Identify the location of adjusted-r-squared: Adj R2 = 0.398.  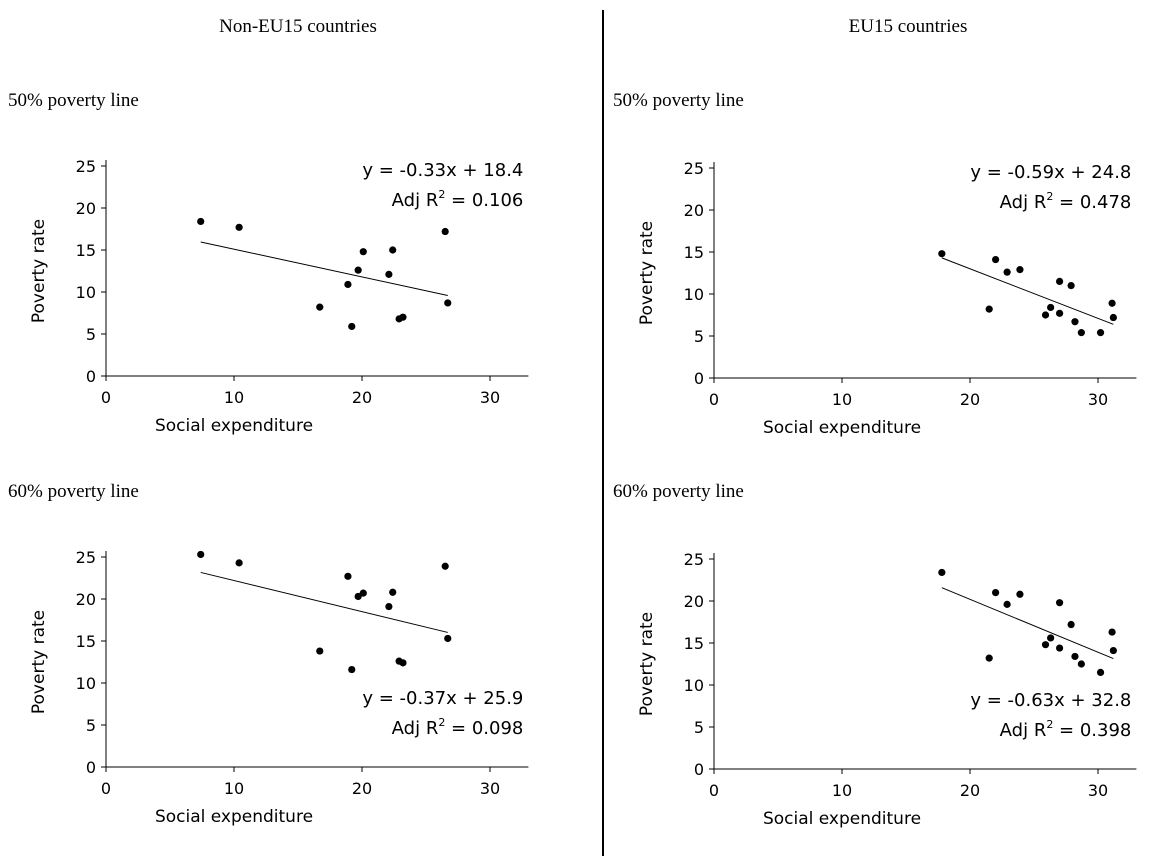
(1066, 729).